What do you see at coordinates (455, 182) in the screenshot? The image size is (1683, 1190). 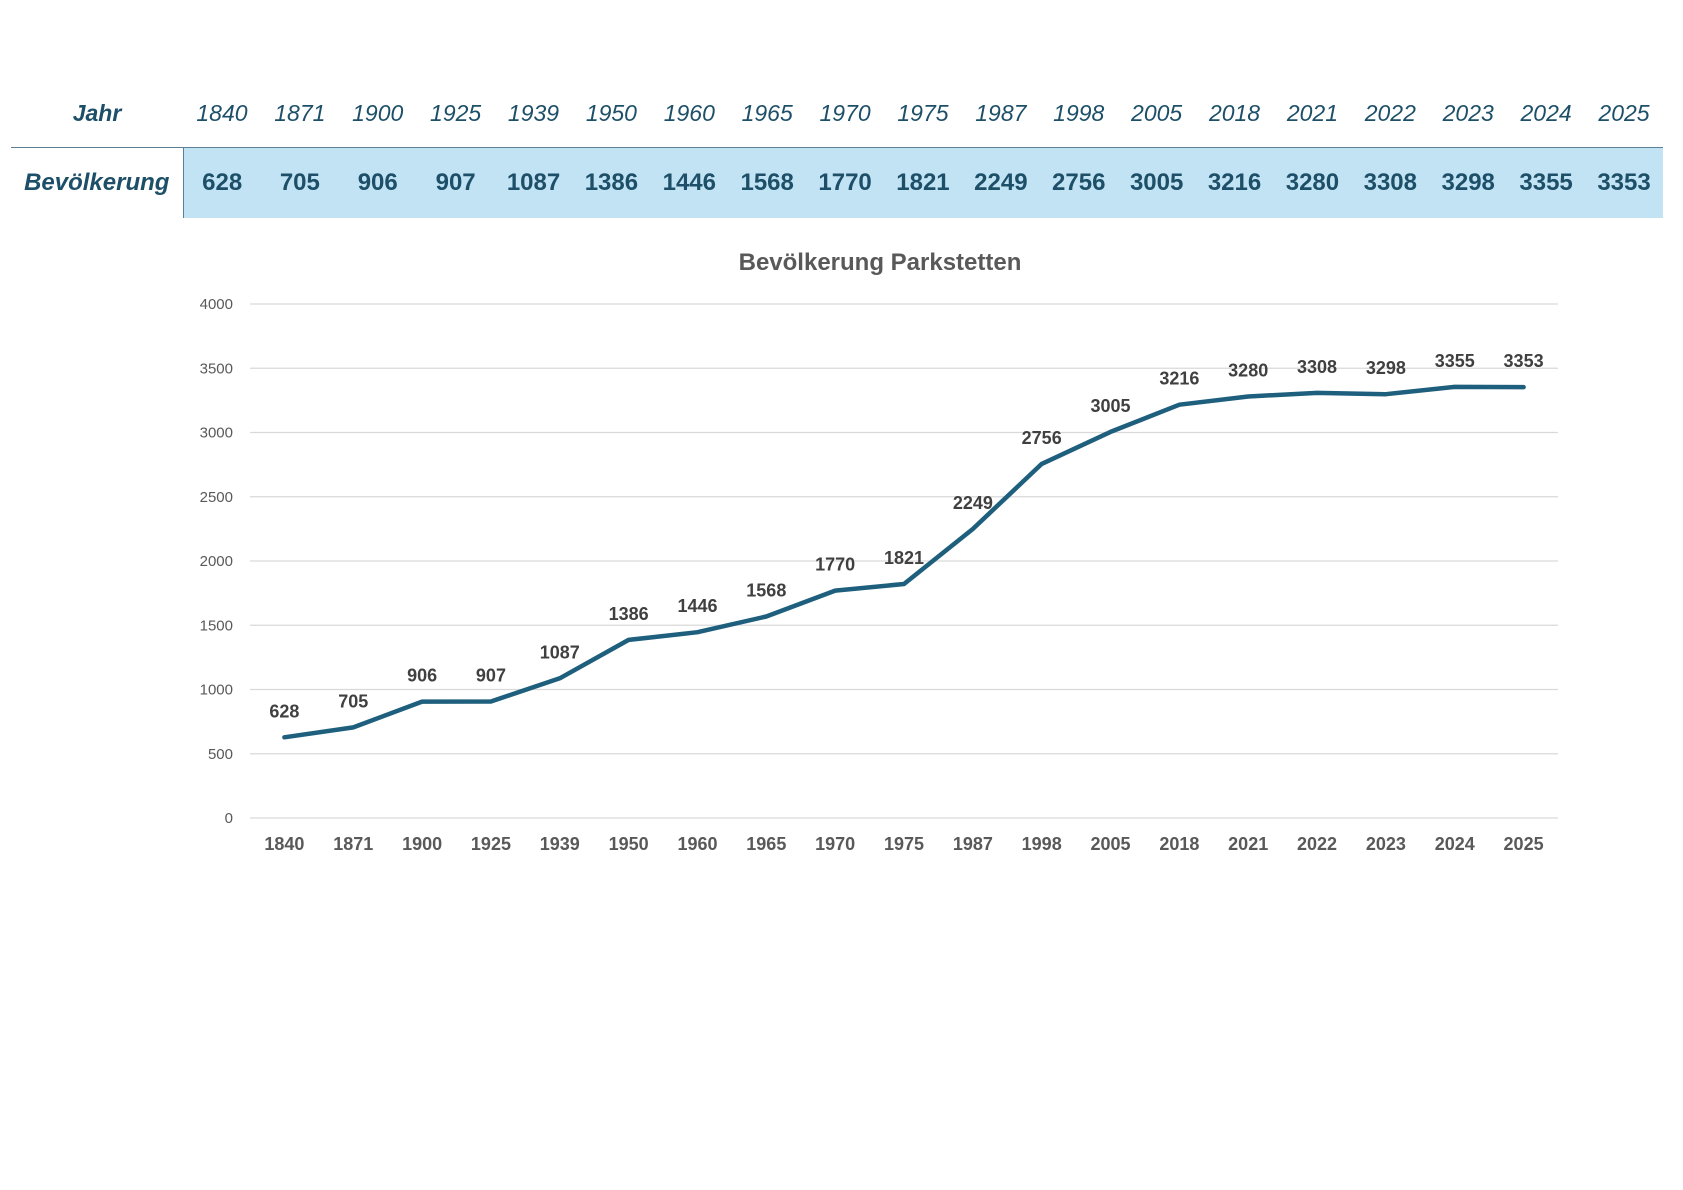 I see `population-cell: 907` at bounding box center [455, 182].